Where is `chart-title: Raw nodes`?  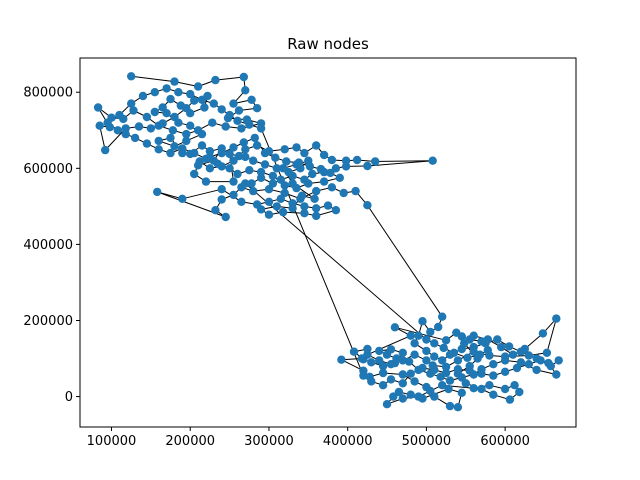
chart-title: Raw nodes is located at coordinates (328, 44).